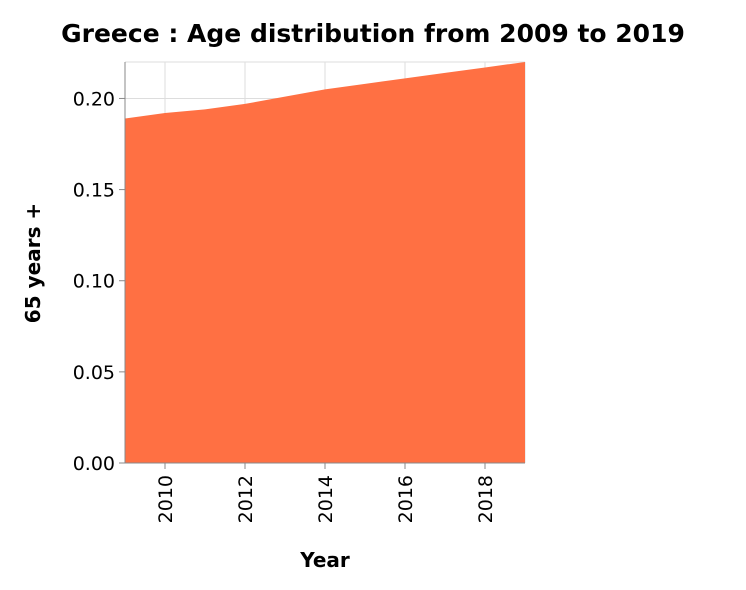  What do you see at coordinates (94, 191) in the screenshot?
I see `y-tick-label: 0.15` at bounding box center [94, 191].